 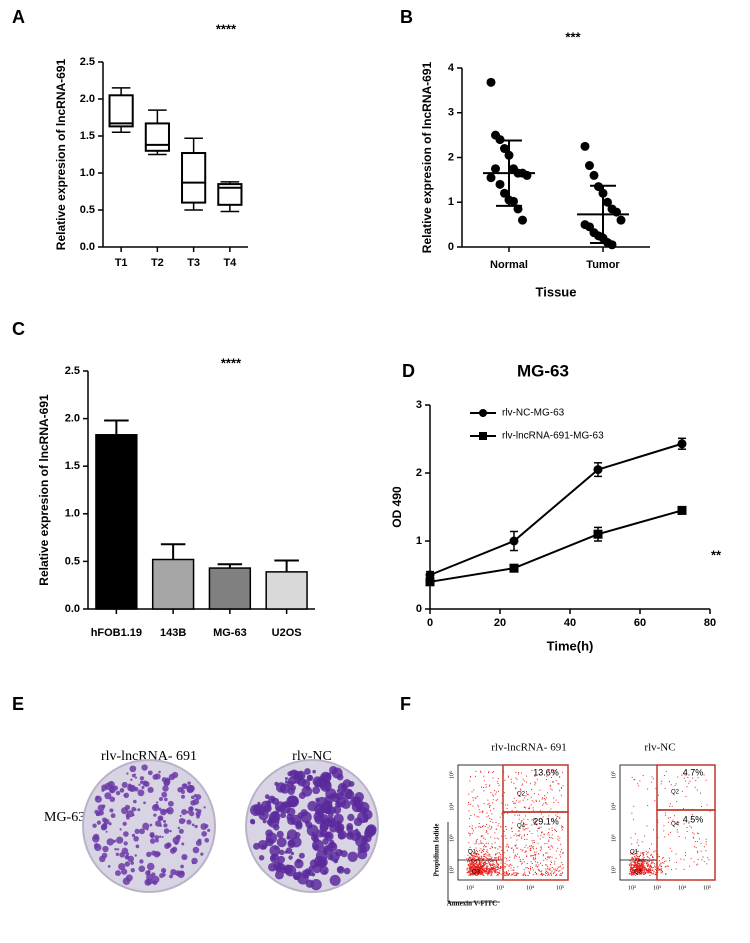 I want to click on quadrant-label: Q3, so click(x=476, y=873).